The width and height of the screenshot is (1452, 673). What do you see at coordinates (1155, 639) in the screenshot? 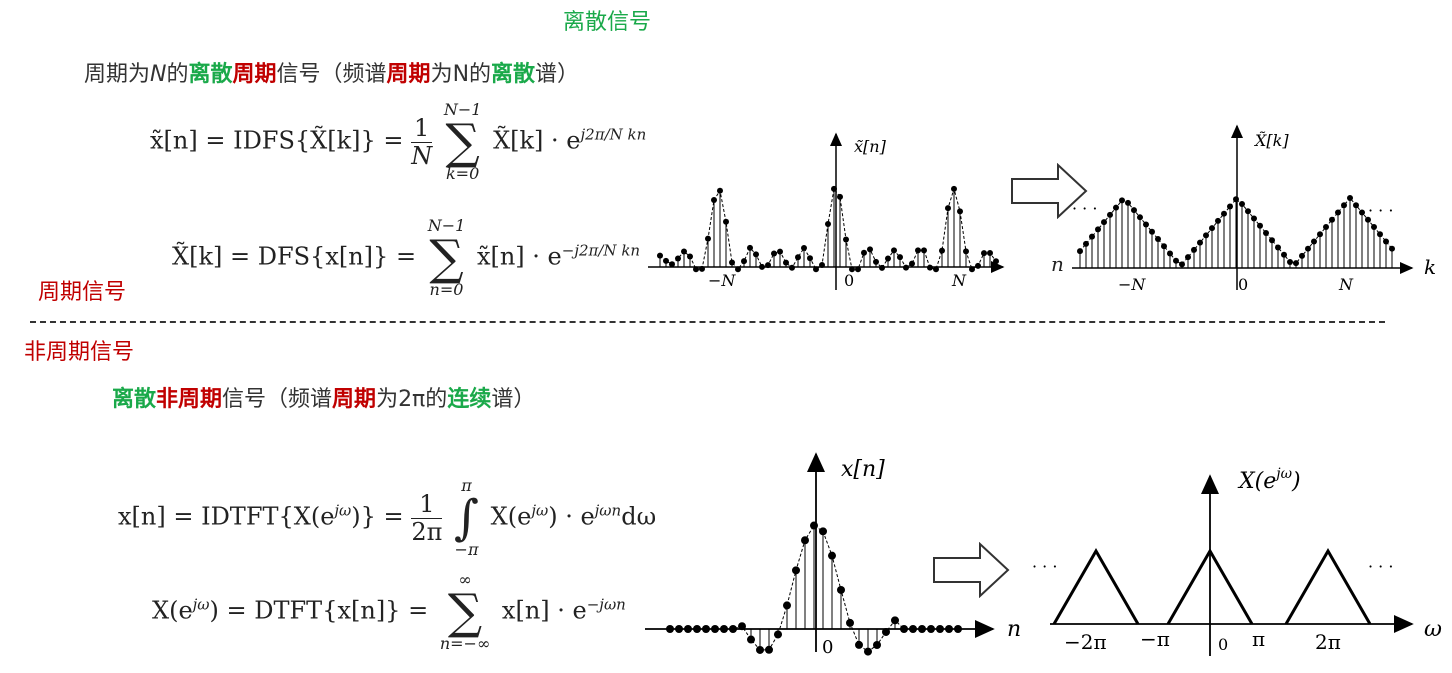
I see `tick-neg-pi: −π` at bounding box center [1155, 639].